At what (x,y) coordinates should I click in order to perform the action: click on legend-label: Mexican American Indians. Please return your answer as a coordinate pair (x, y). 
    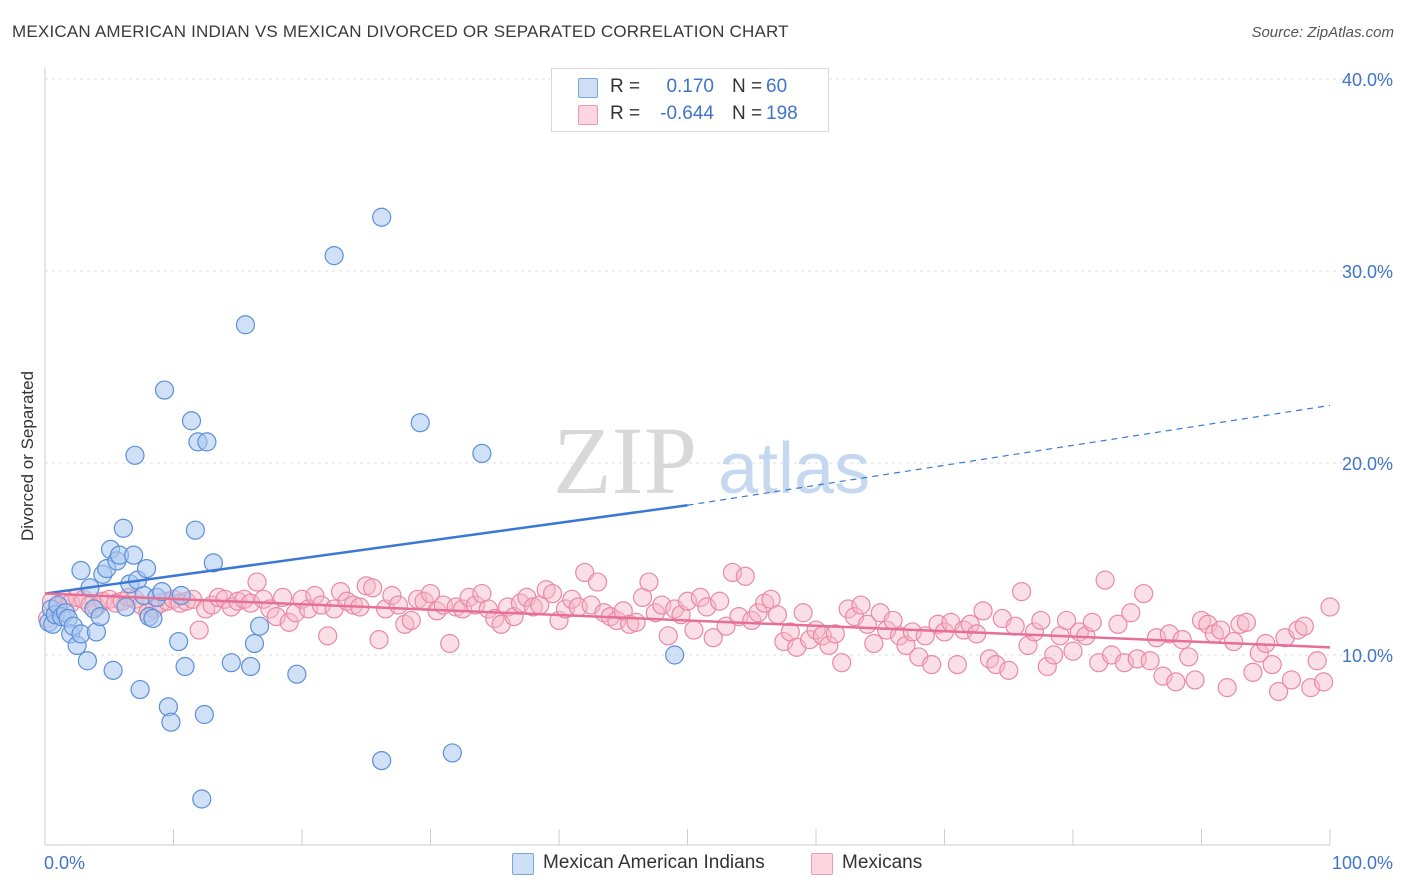
    Looking at the image, I should click on (654, 862).